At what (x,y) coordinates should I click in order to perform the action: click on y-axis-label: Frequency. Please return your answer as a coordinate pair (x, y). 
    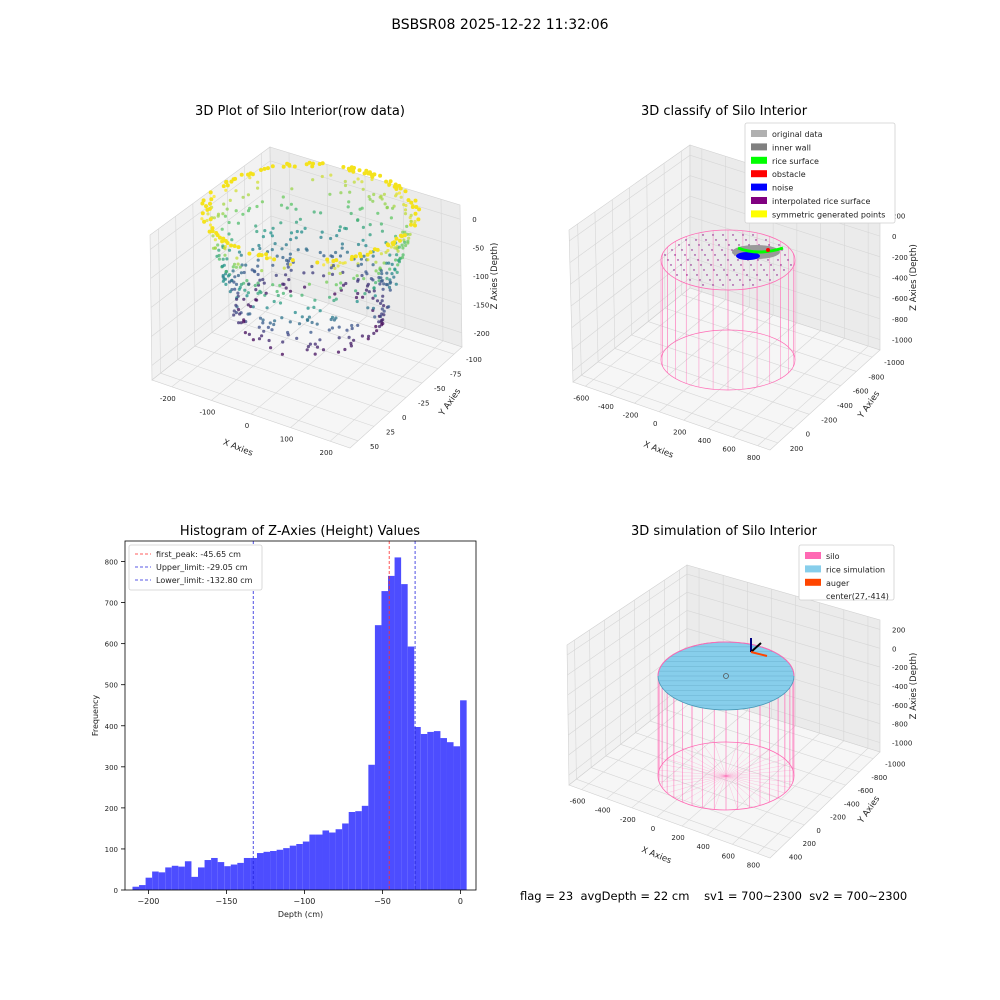
    Looking at the image, I should click on (95, 716).